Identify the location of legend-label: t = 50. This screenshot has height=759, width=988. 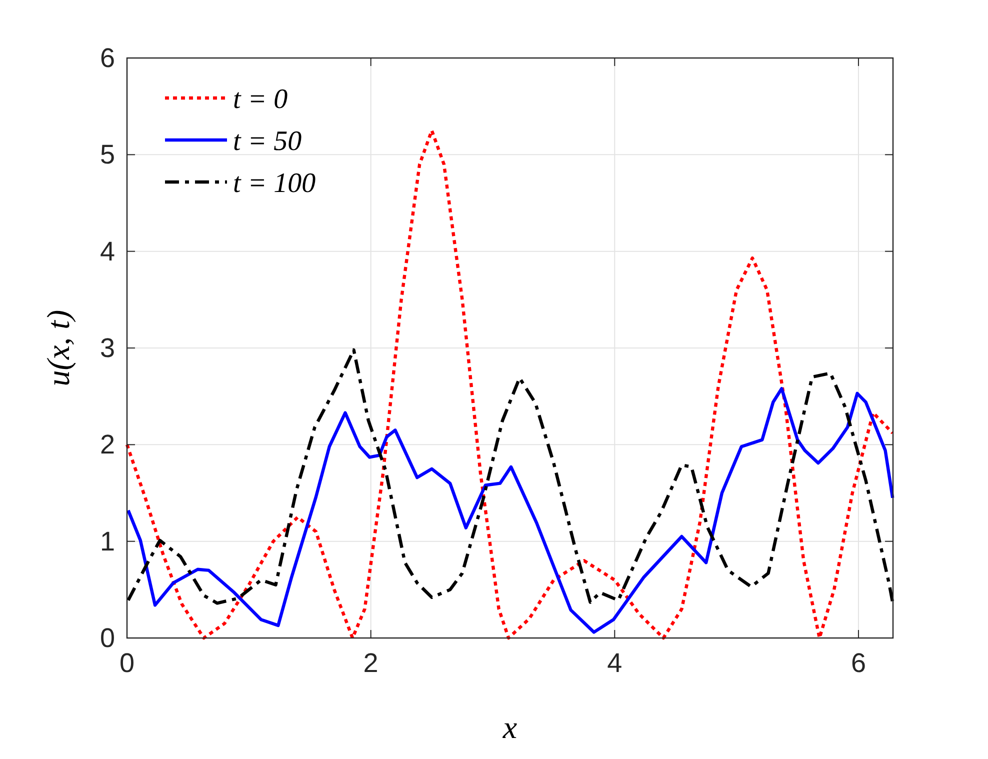
(267, 141).